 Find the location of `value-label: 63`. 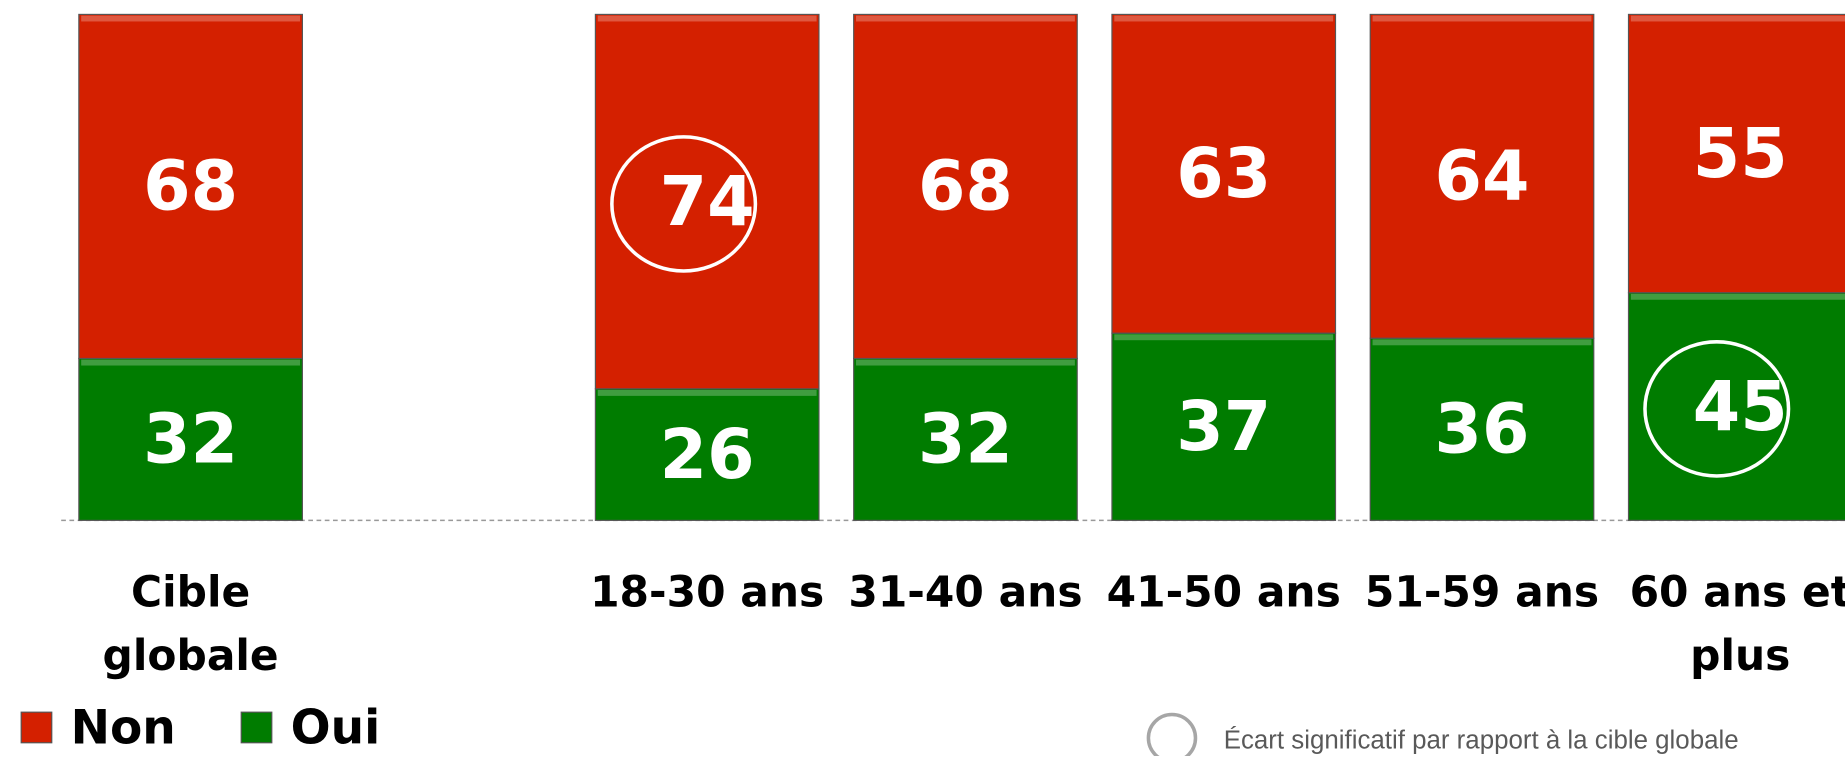

value-label: 63 is located at coordinates (1223, 174).